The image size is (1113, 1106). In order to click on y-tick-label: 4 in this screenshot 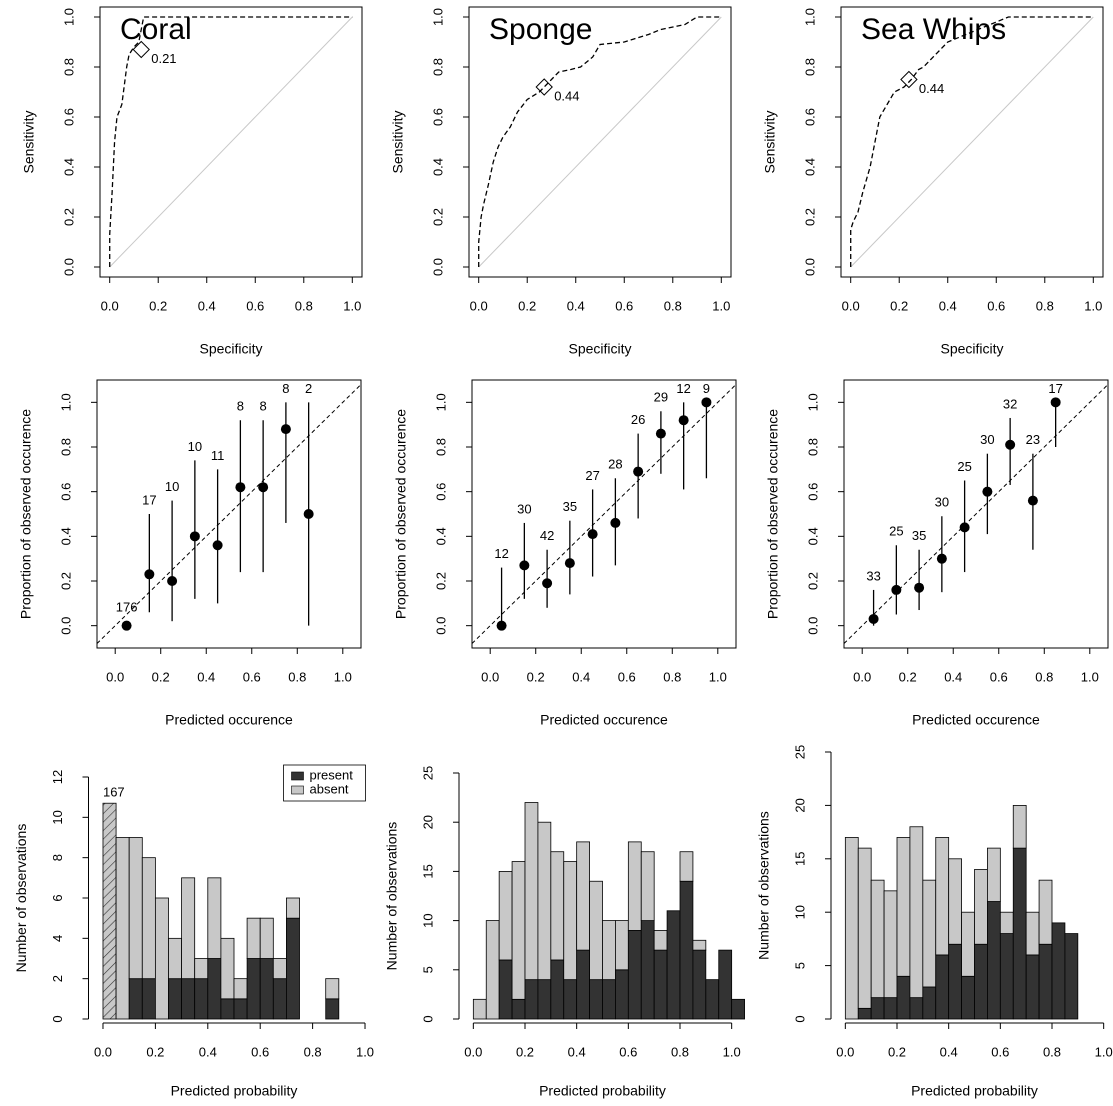, I will do `click(57, 938)`.